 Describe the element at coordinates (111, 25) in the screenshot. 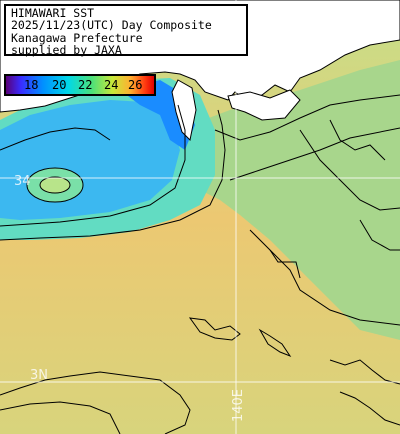

I see `title-line-2: 2025/11/23(UTC) Day Composite` at that location.